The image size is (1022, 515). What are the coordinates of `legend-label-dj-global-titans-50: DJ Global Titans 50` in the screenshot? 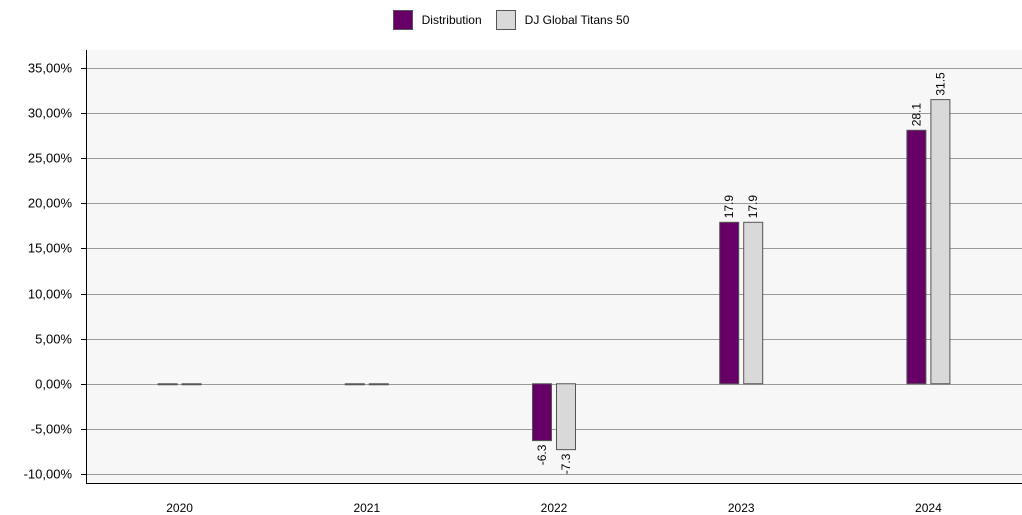 It's located at (577, 20).